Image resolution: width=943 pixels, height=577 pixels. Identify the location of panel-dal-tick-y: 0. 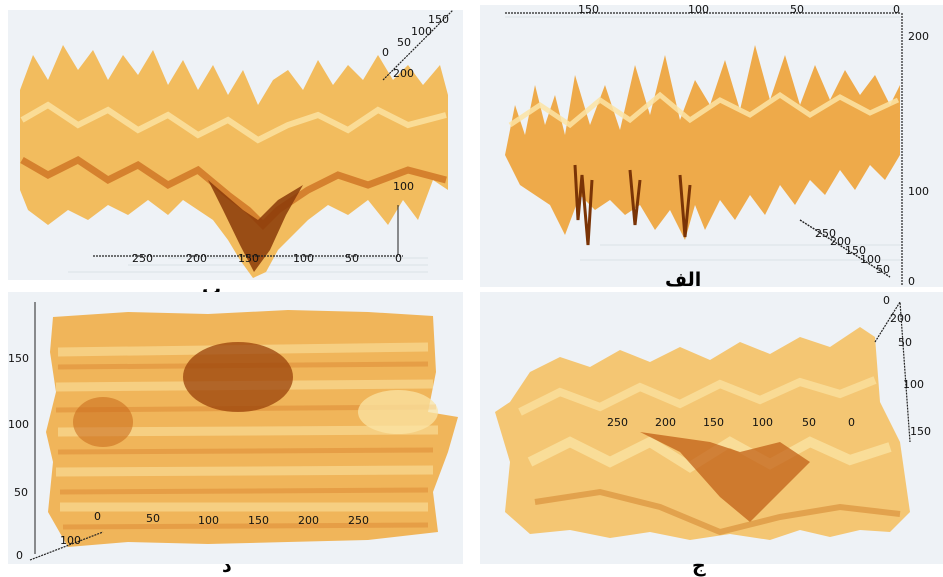
(19, 555).